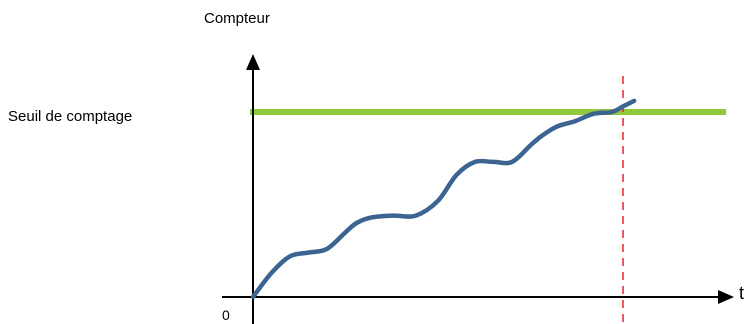  Describe the element at coordinates (253, 62) in the screenshot. I see `y-axis-arrowhead` at that location.